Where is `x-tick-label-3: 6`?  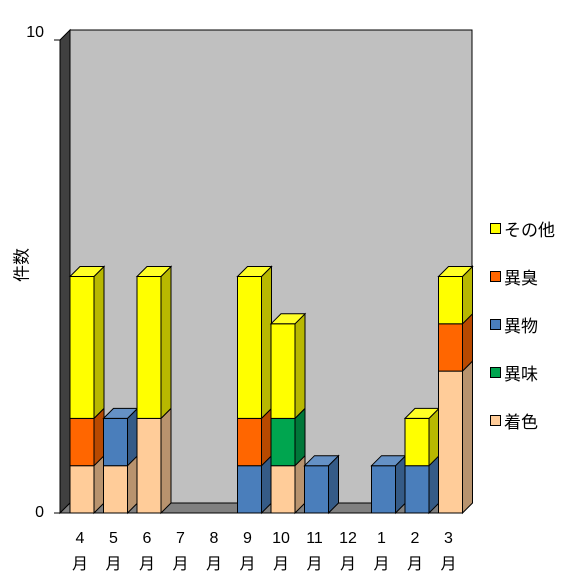
x-tick-label-3: 6 is located at coordinates (147, 538).